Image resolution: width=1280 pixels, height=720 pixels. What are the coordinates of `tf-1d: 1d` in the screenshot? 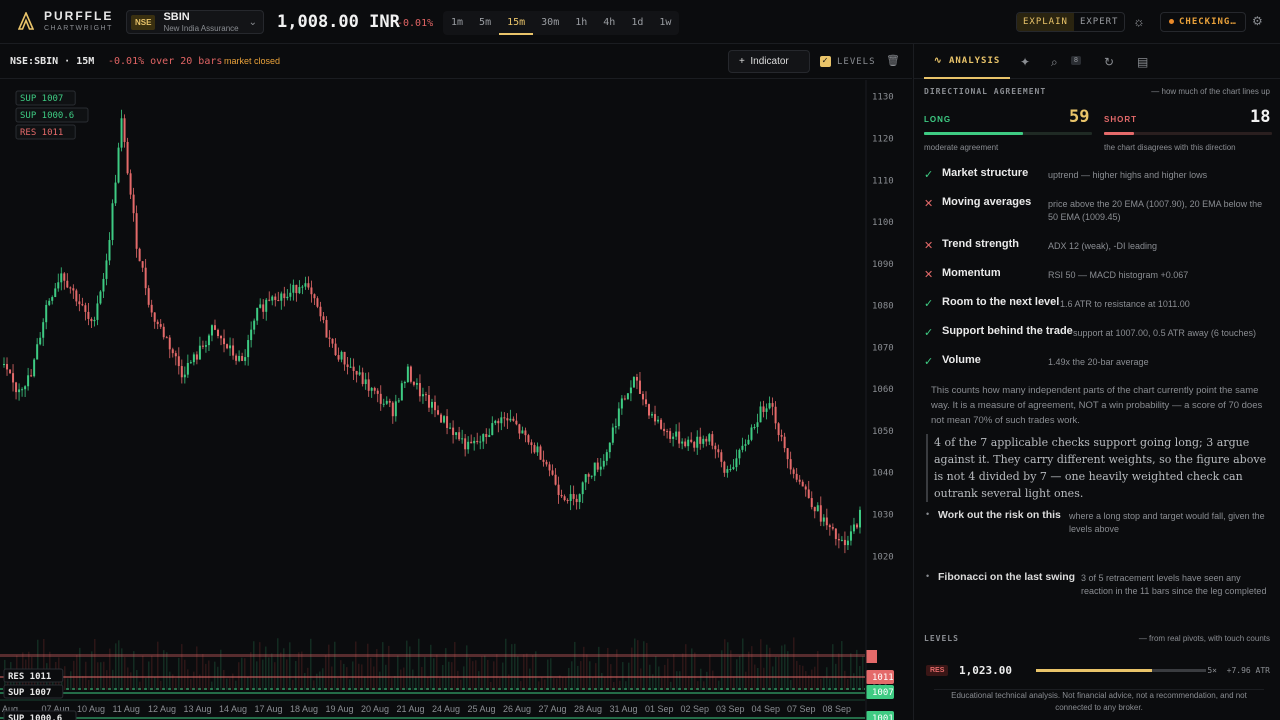 It's located at (637, 22).